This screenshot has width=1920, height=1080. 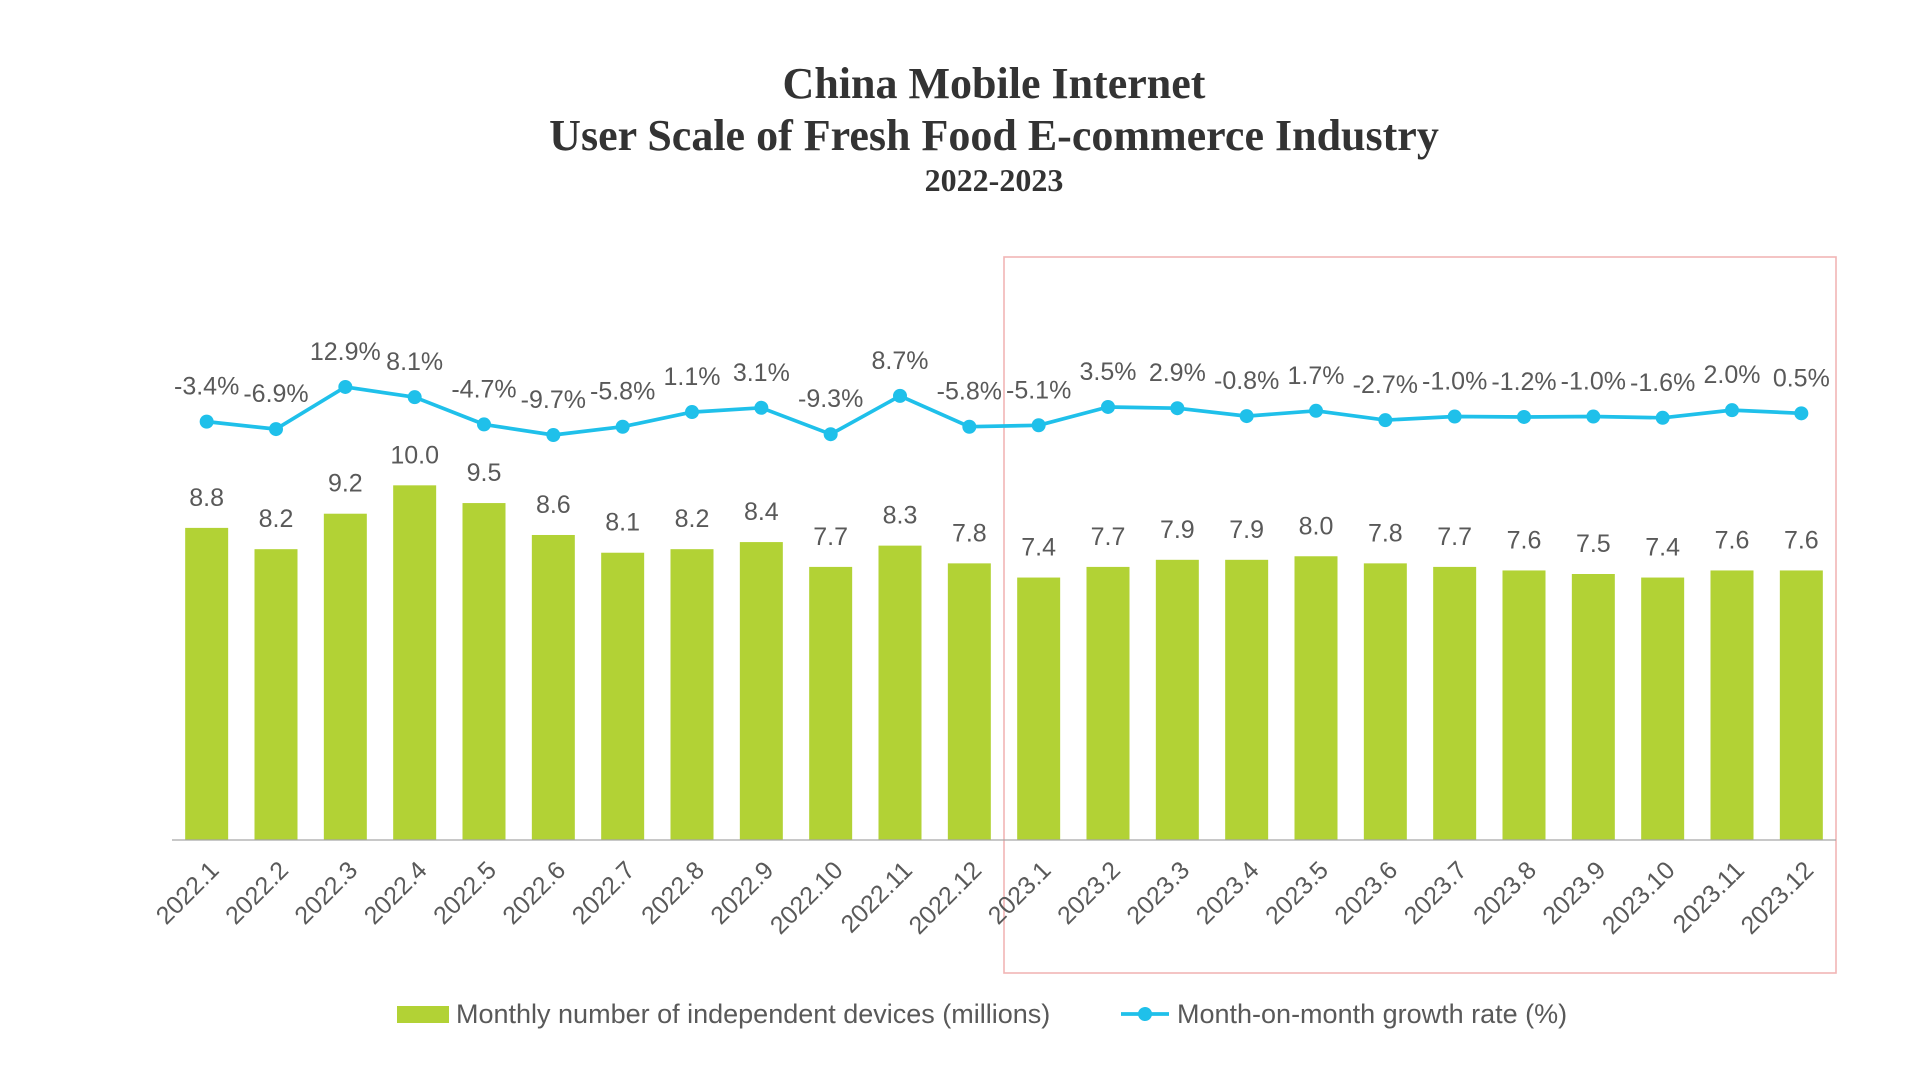 I want to click on x-tick-label-2023-3: 2023.3, so click(x=1158, y=893).